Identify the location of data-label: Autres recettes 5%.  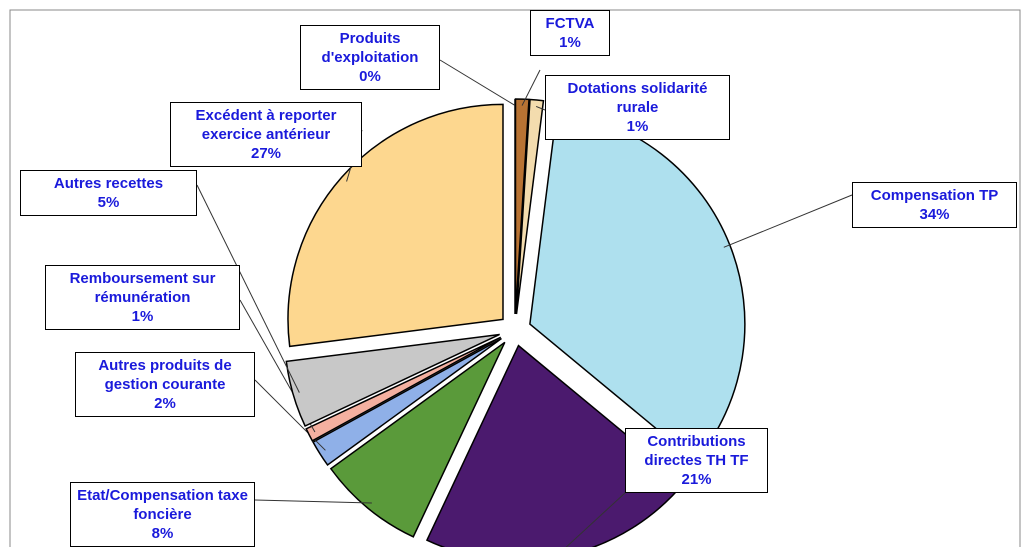
(108, 193).